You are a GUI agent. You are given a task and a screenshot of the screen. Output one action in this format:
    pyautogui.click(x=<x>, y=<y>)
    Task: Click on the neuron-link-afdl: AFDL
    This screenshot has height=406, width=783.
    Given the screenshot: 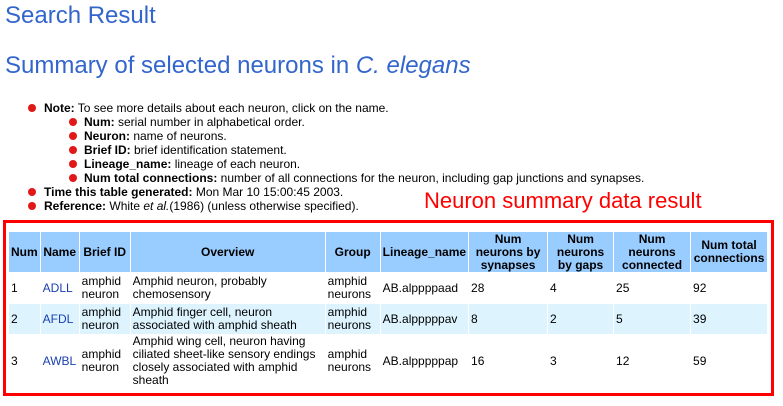 What is the action you would take?
    pyautogui.click(x=58, y=318)
    